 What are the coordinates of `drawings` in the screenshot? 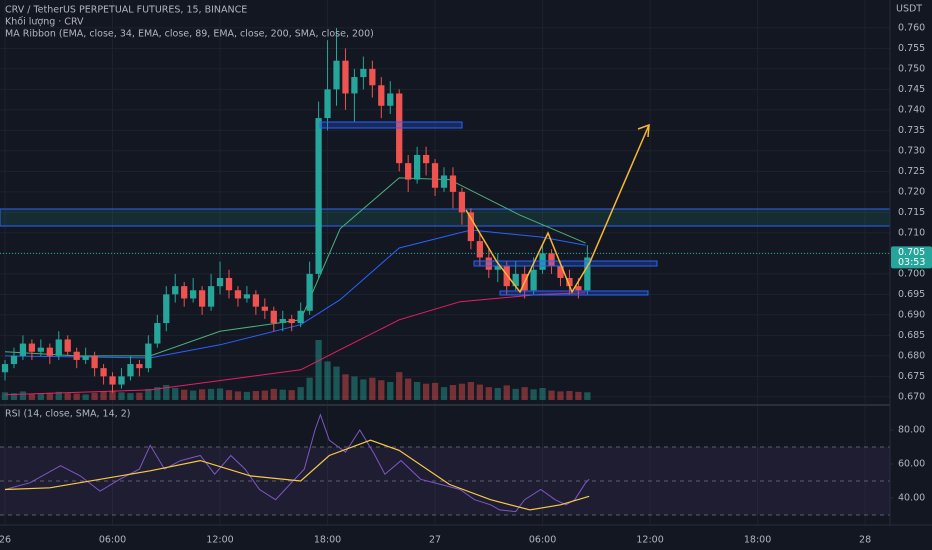 It's located at (488, 208).